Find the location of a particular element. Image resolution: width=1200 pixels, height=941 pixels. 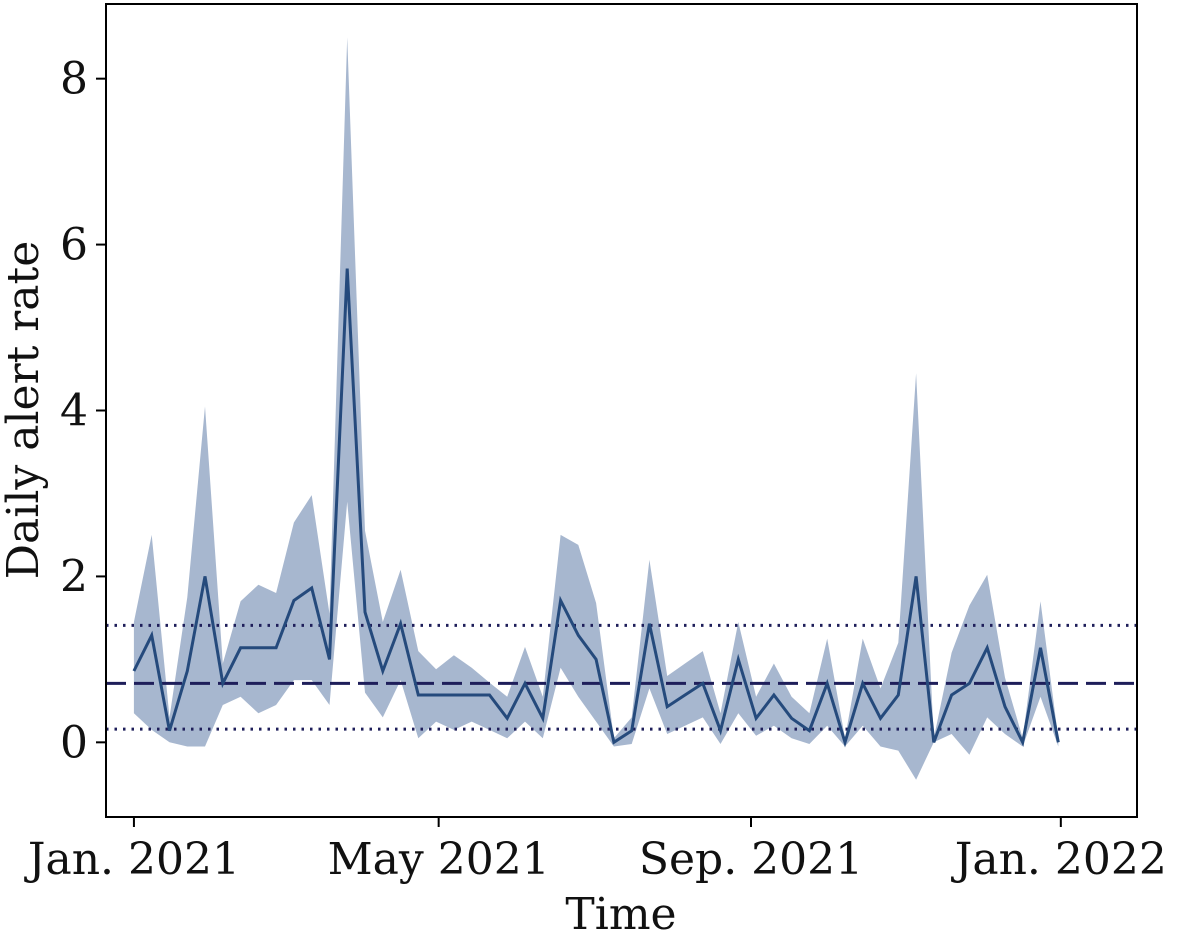

x-tick-label: Sep. 2021 is located at coordinates (751, 859).